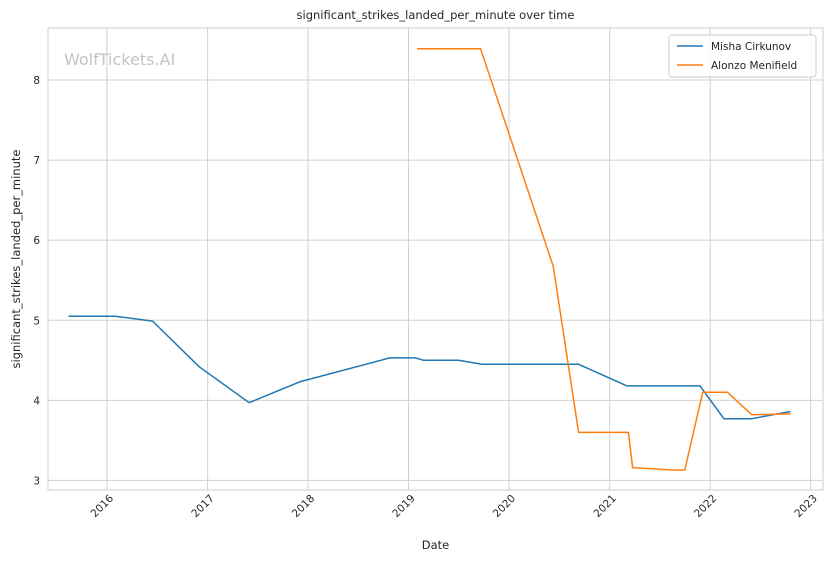 Image resolution: width=834 pixels, height=561 pixels. Describe the element at coordinates (36, 321) in the screenshot. I see `y-tick-label-5: 5` at that location.